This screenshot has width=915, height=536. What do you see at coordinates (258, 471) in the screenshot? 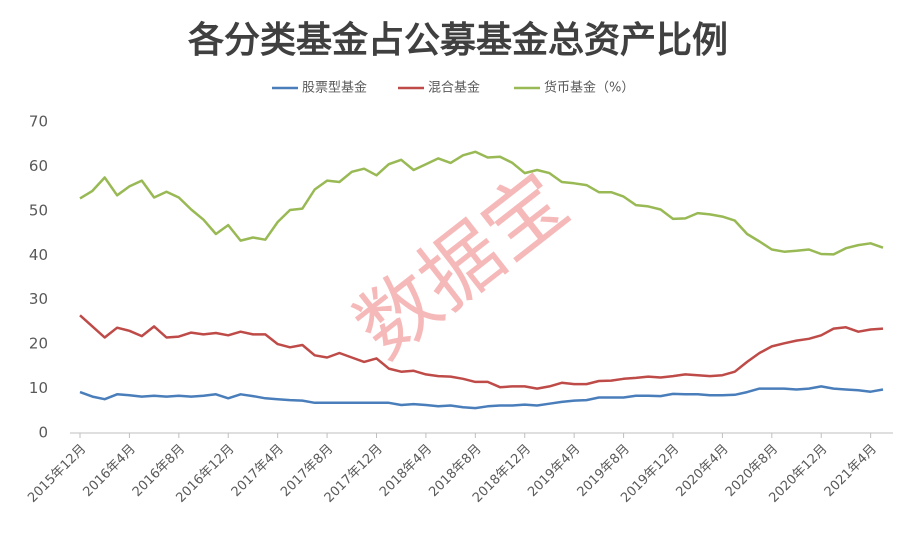
I see `x-tick-label: 2017年4月` at bounding box center [258, 471].